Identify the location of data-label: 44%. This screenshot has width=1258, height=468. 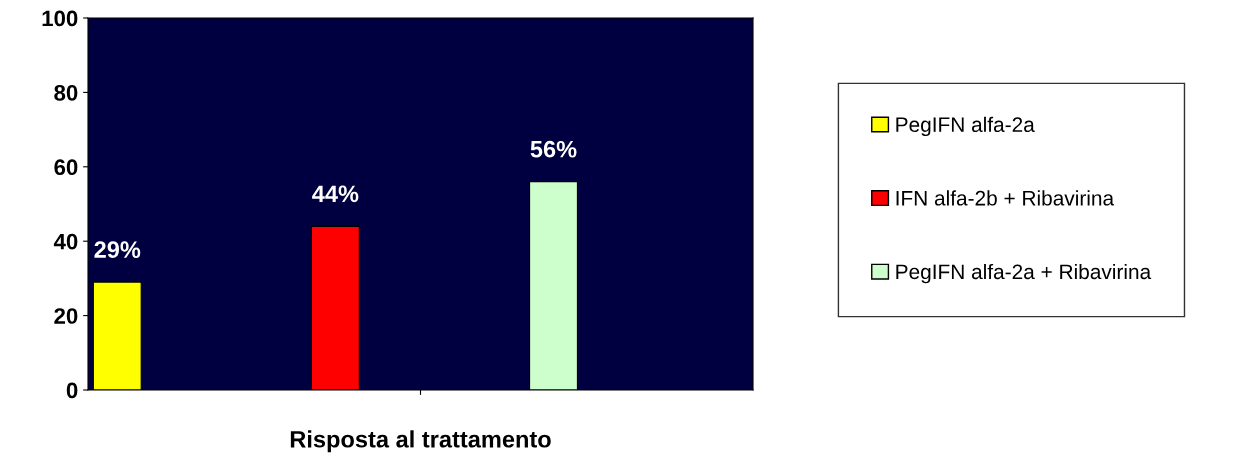
(335, 194).